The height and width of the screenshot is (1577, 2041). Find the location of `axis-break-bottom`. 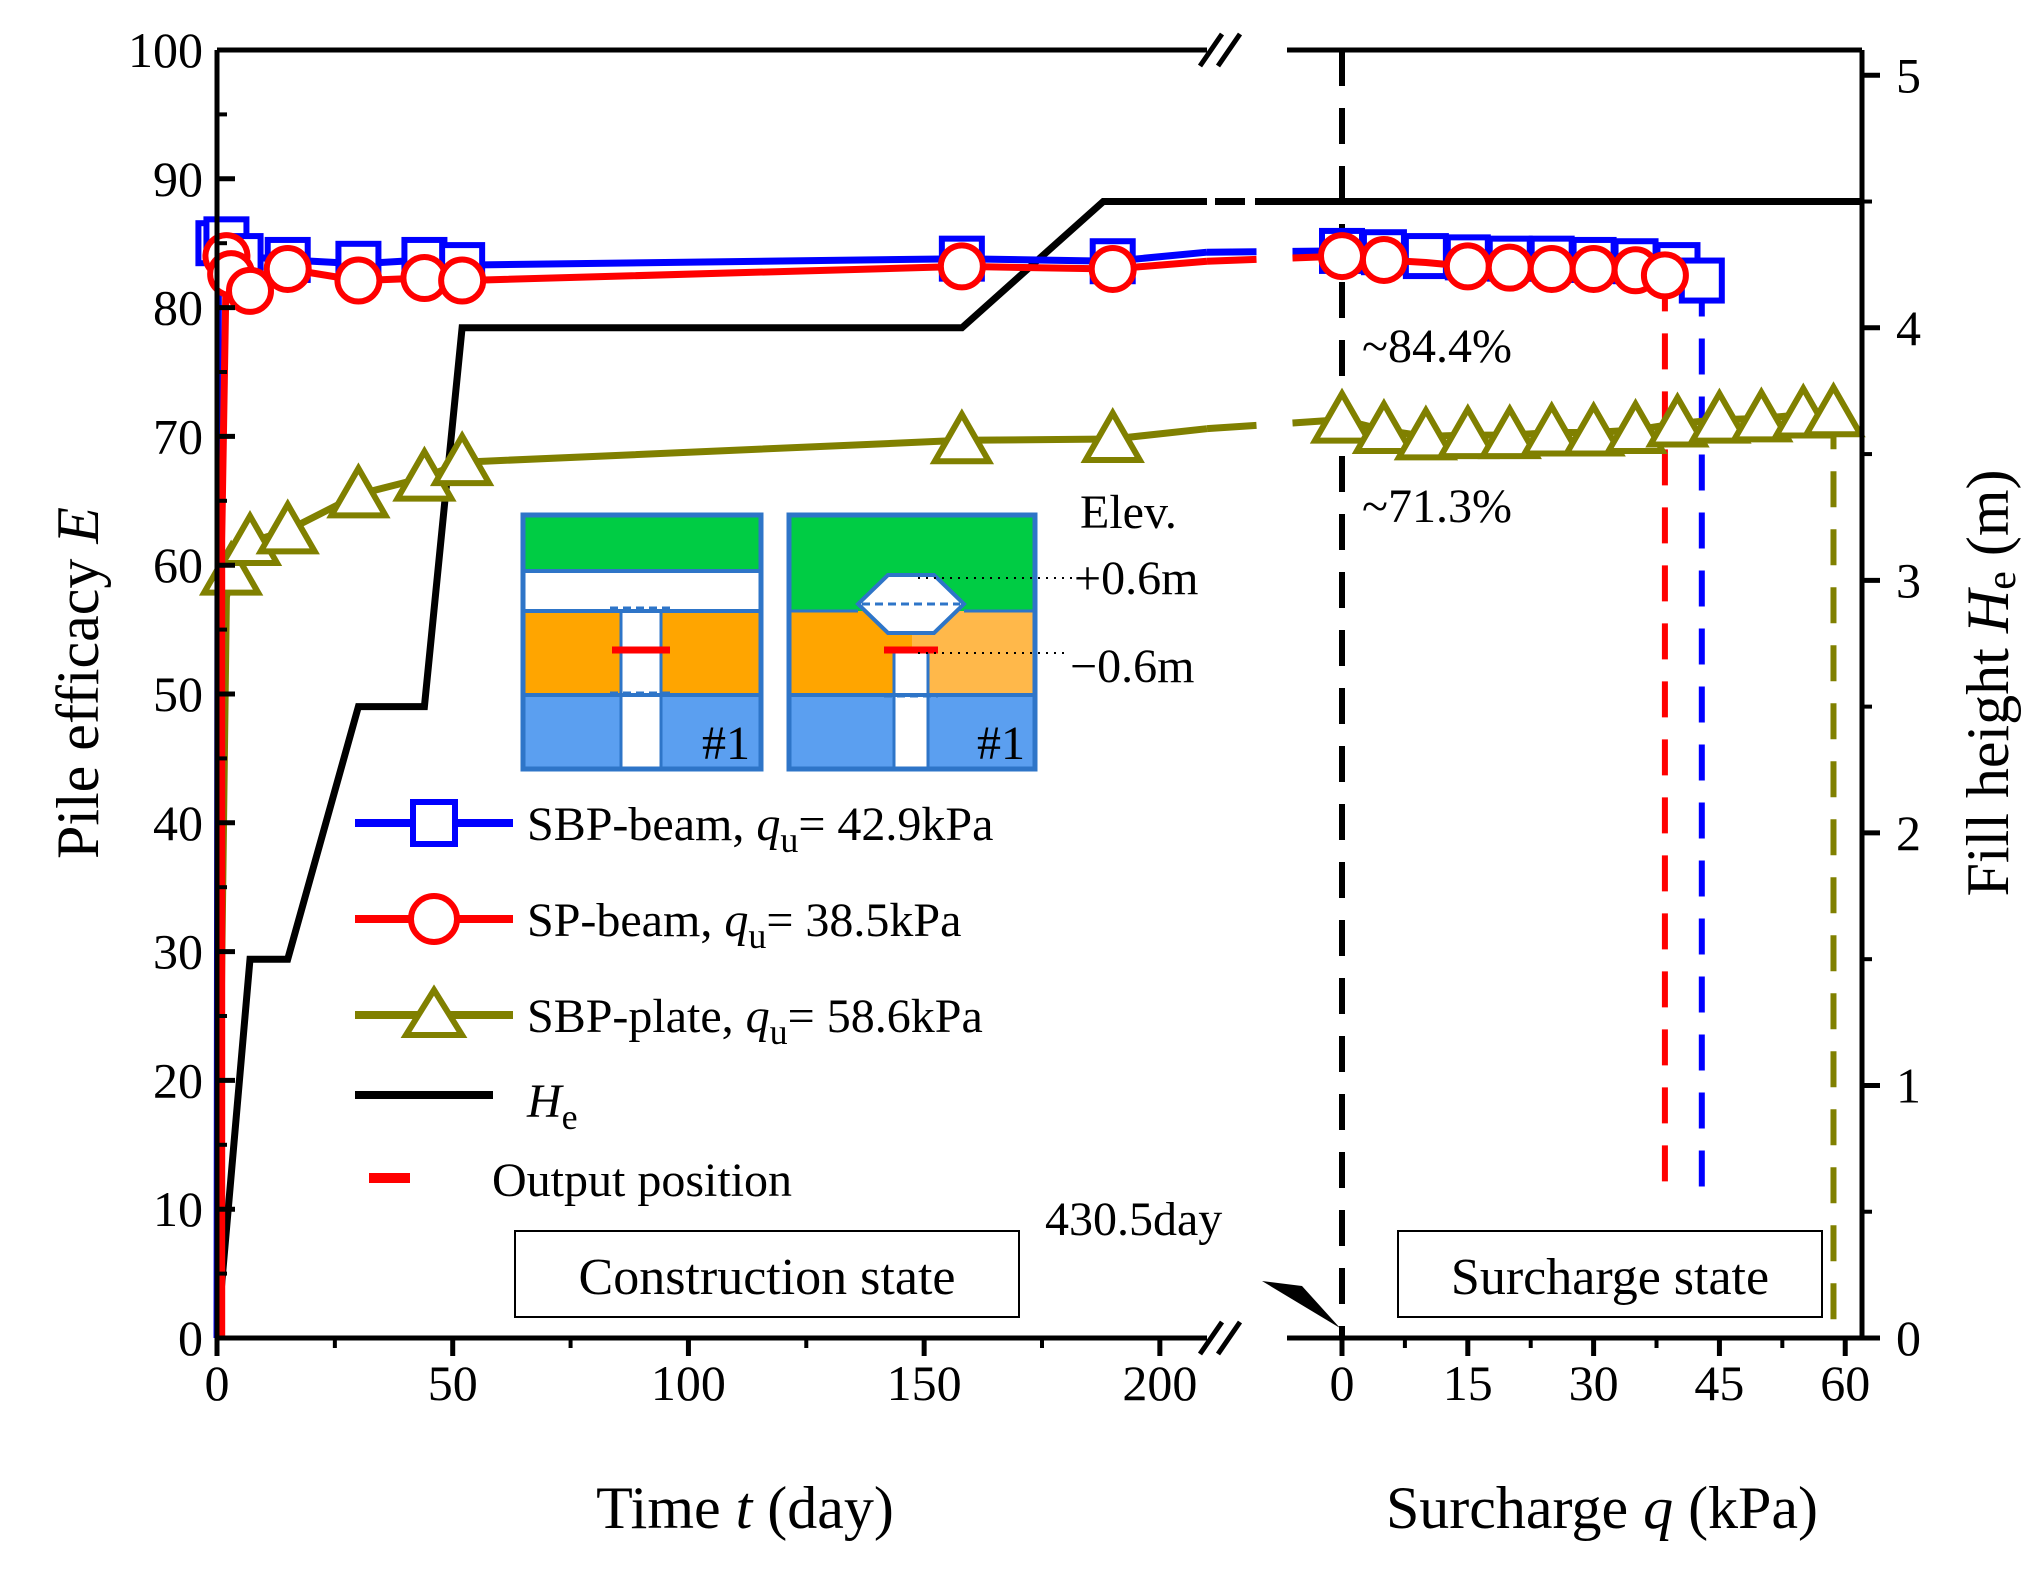

axis-break-bottom is located at coordinates (1220, 1338).